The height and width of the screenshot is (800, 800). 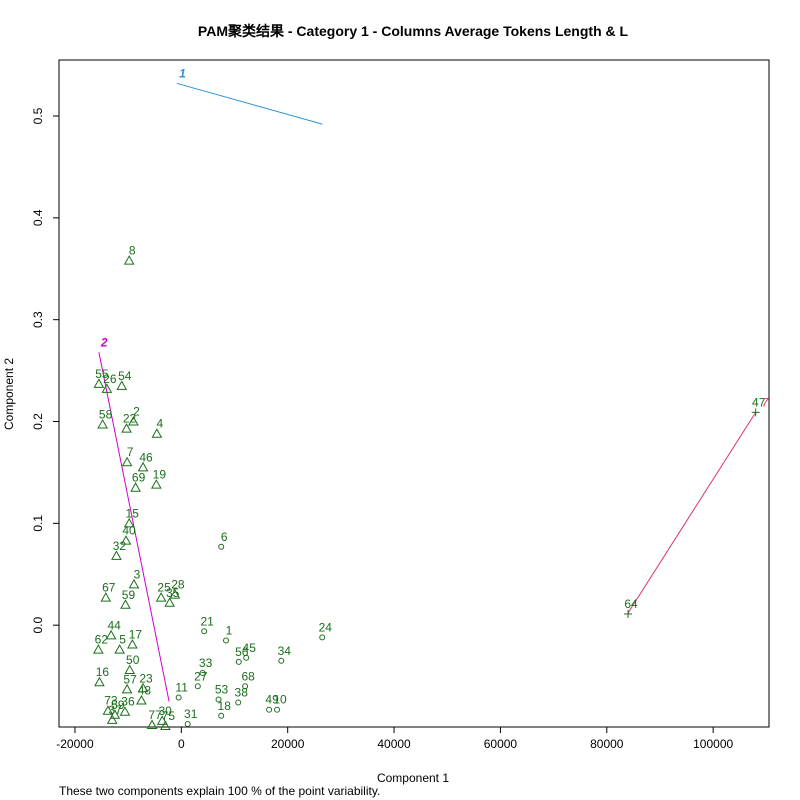 What do you see at coordinates (222, 690) in the screenshot?
I see `point-label: 53` at bounding box center [222, 690].